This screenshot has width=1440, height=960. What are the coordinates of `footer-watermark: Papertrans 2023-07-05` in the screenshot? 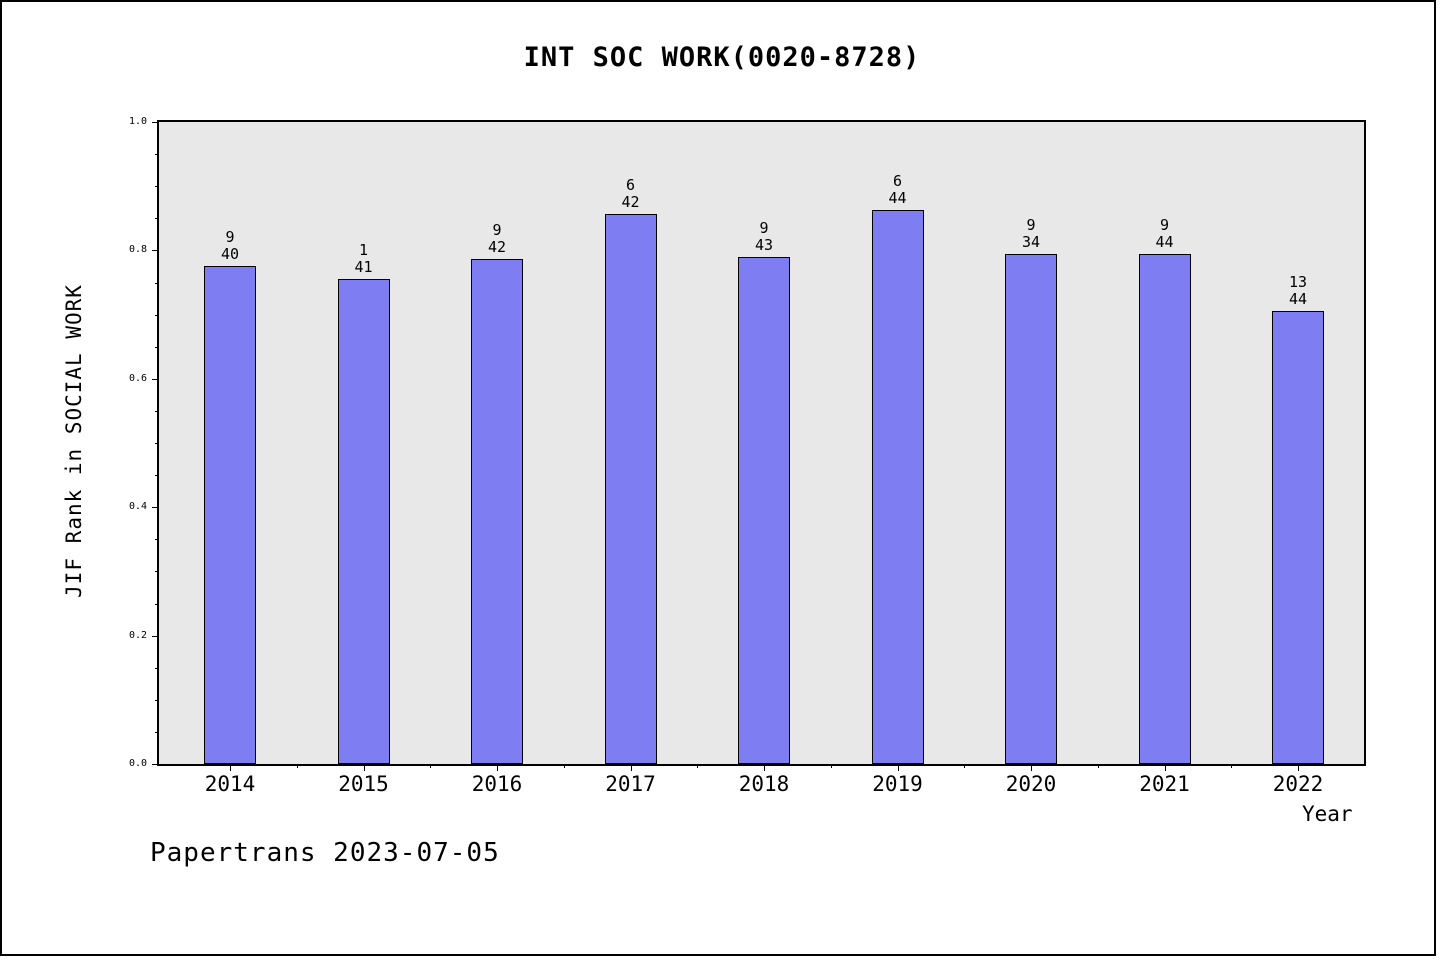 It's located at (325, 853).